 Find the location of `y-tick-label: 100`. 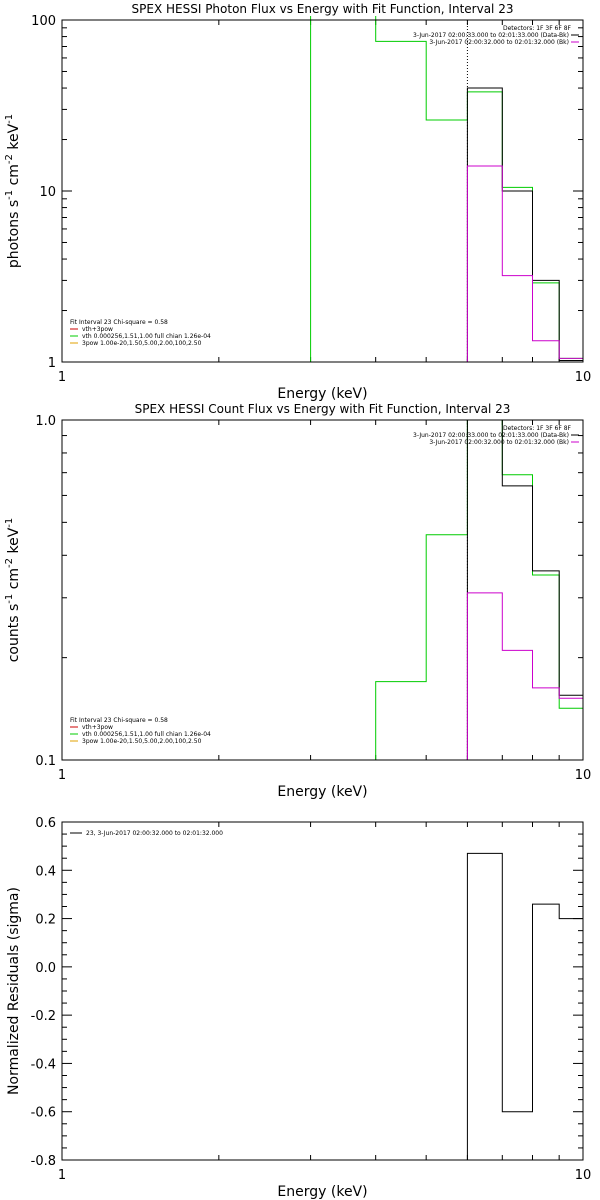

y-tick-label: 100 is located at coordinates (43, 21).